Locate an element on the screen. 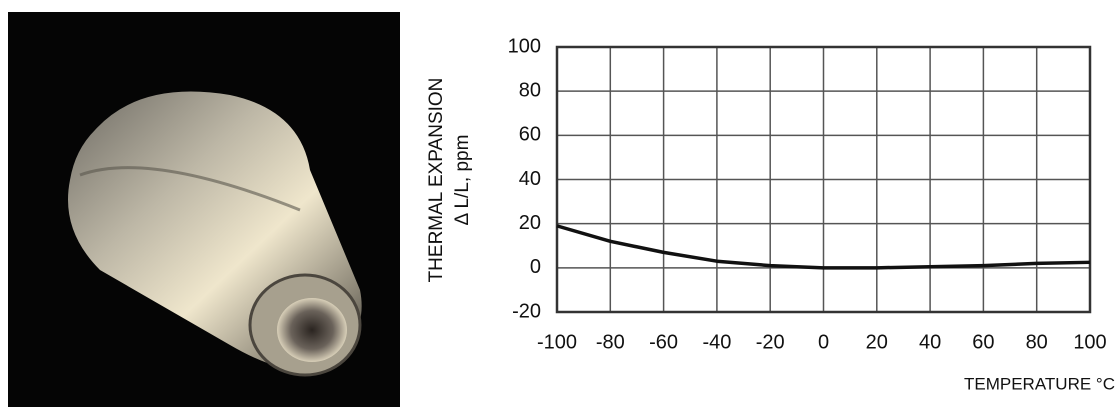  x-tick-label: -60 is located at coordinates (663, 342).